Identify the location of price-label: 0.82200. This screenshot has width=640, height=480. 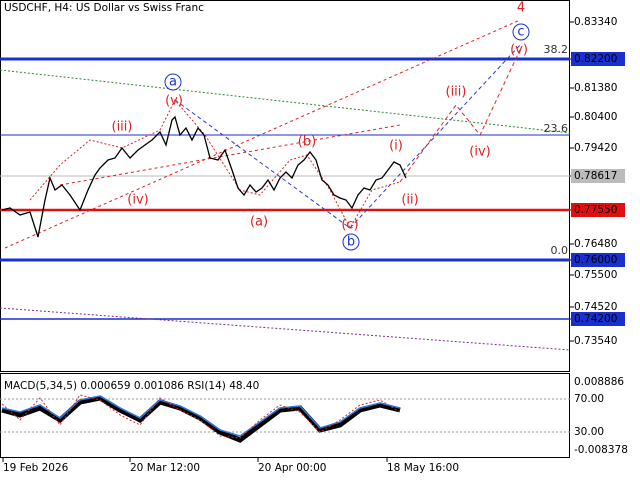
(595, 59).